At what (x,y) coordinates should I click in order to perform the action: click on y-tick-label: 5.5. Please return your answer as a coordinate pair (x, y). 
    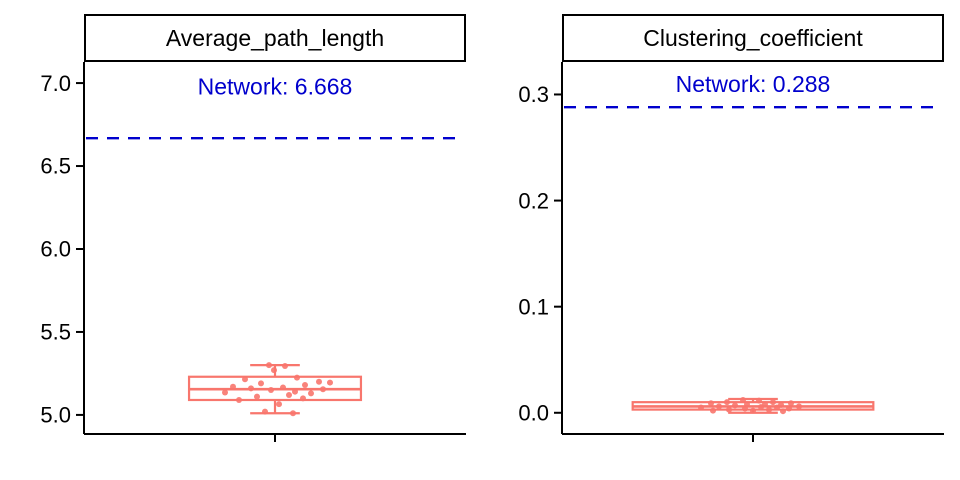
    Looking at the image, I should click on (55, 332).